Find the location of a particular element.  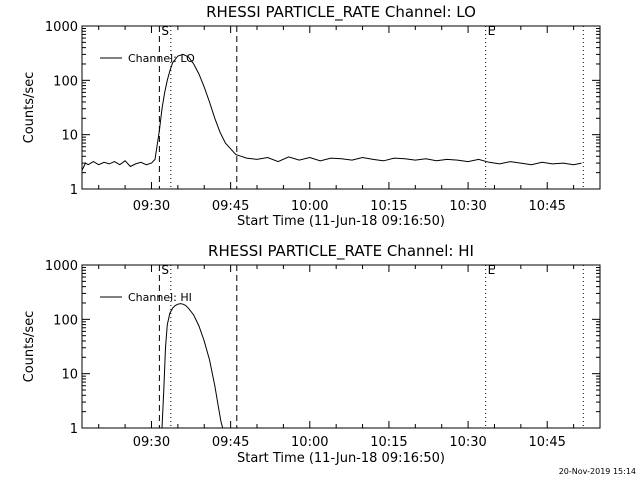

legend-label: Channel: LO is located at coordinates (161, 58).